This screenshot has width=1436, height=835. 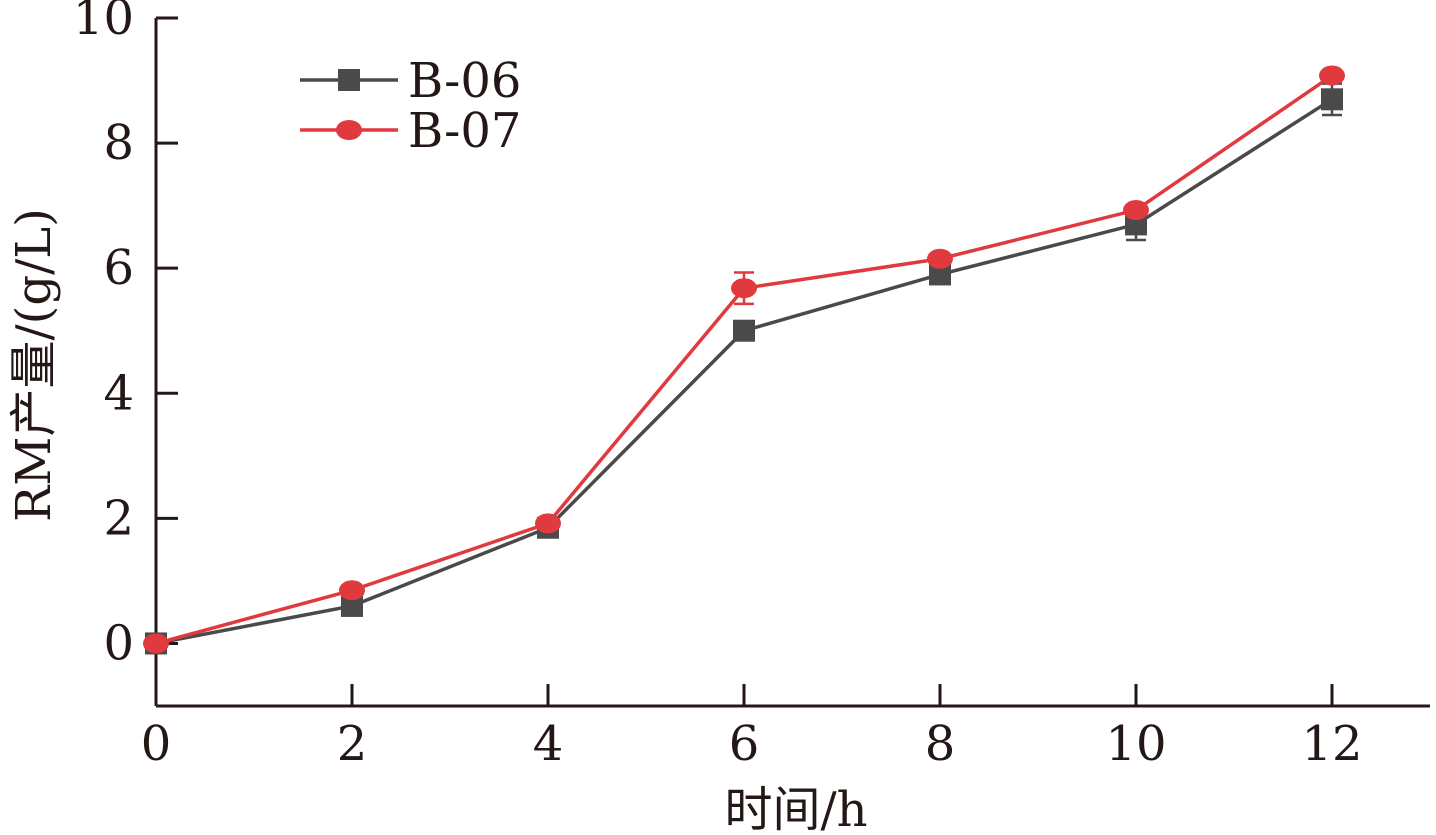 What do you see at coordinates (34, 365) in the screenshot?
I see `y-axis-title: RM产量/(g/L)` at bounding box center [34, 365].